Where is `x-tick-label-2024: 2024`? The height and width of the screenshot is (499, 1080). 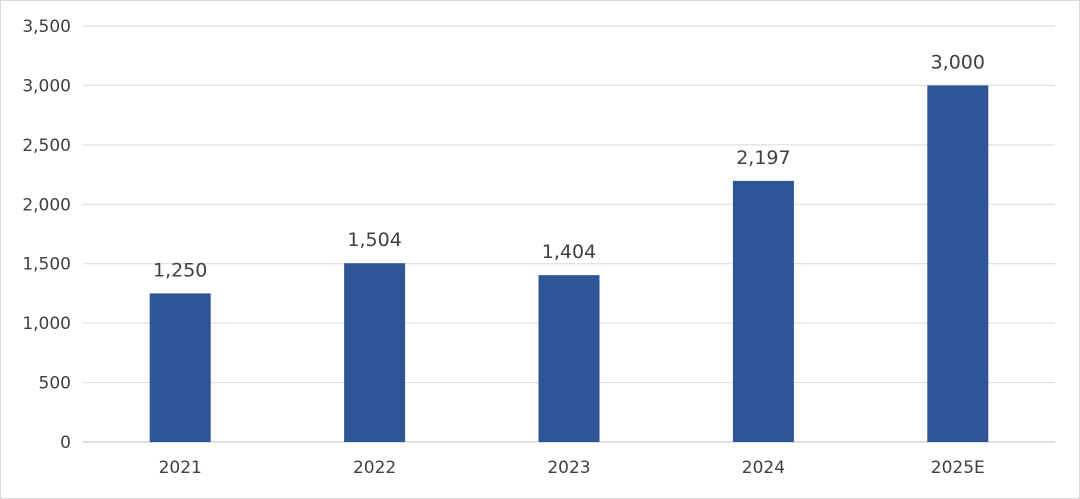
x-tick-label-2024: 2024 is located at coordinates (763, 468).